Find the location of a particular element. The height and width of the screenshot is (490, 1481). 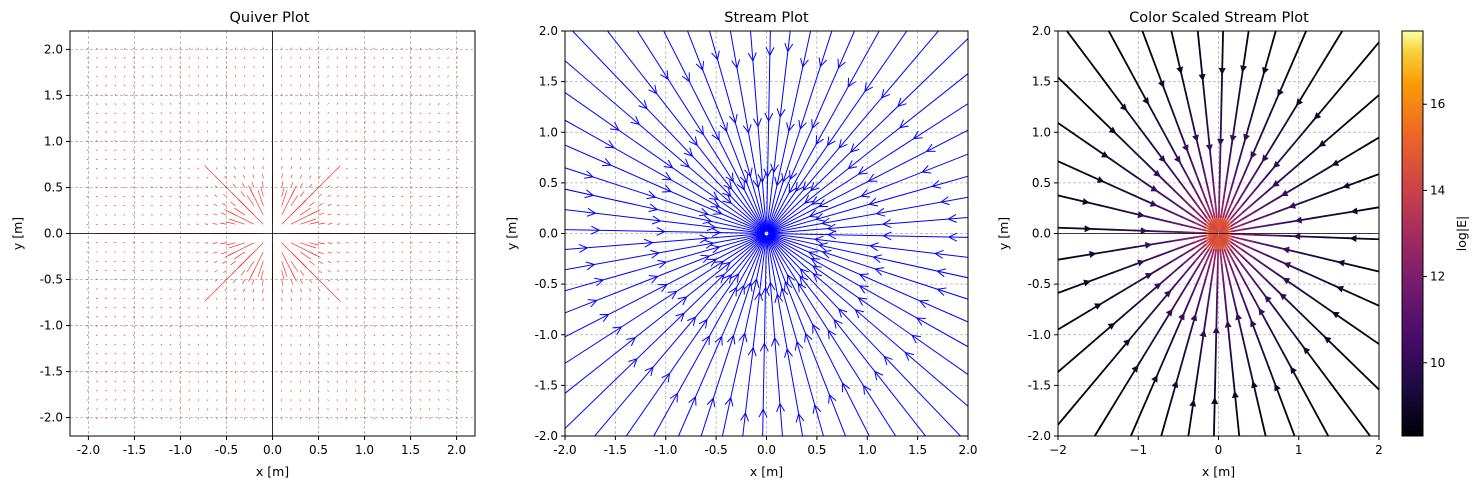

y-tick-label: -1.5 is located at coordinates (546, 385).